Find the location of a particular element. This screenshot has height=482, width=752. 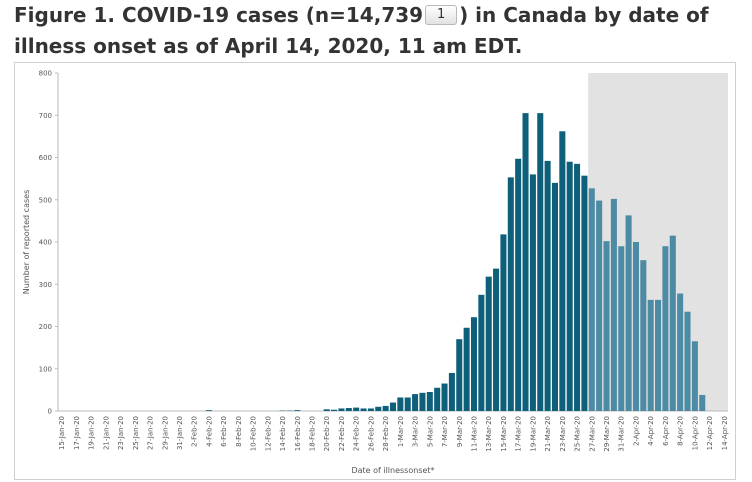

x-tick-label: 31-Mar-20 is located at coordinates (622, 434).